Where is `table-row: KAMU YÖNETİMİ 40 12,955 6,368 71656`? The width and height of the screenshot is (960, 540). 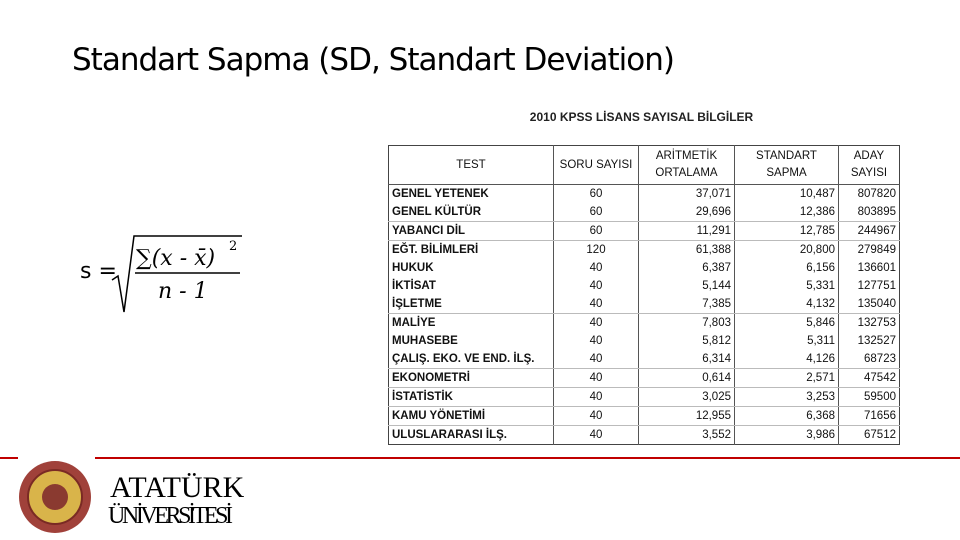
table-row: KAMU YÖNETİMİ 40 12,955 6,368 71656 is located at coordinates (644, 416).